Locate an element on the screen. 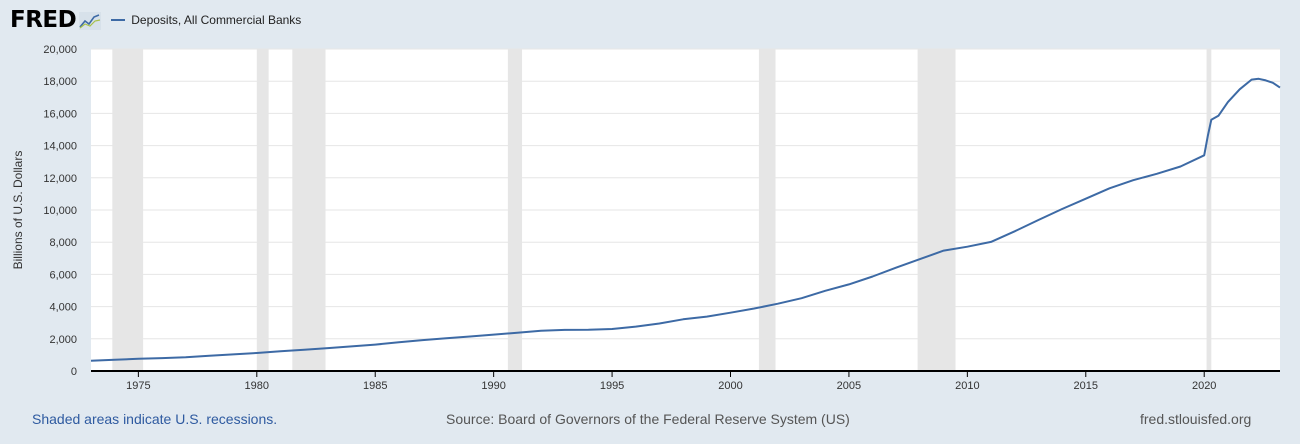 The width and height of the screenshot is (1300, 444). x-tick-label: 1990 is located at coordinates (493, 386).